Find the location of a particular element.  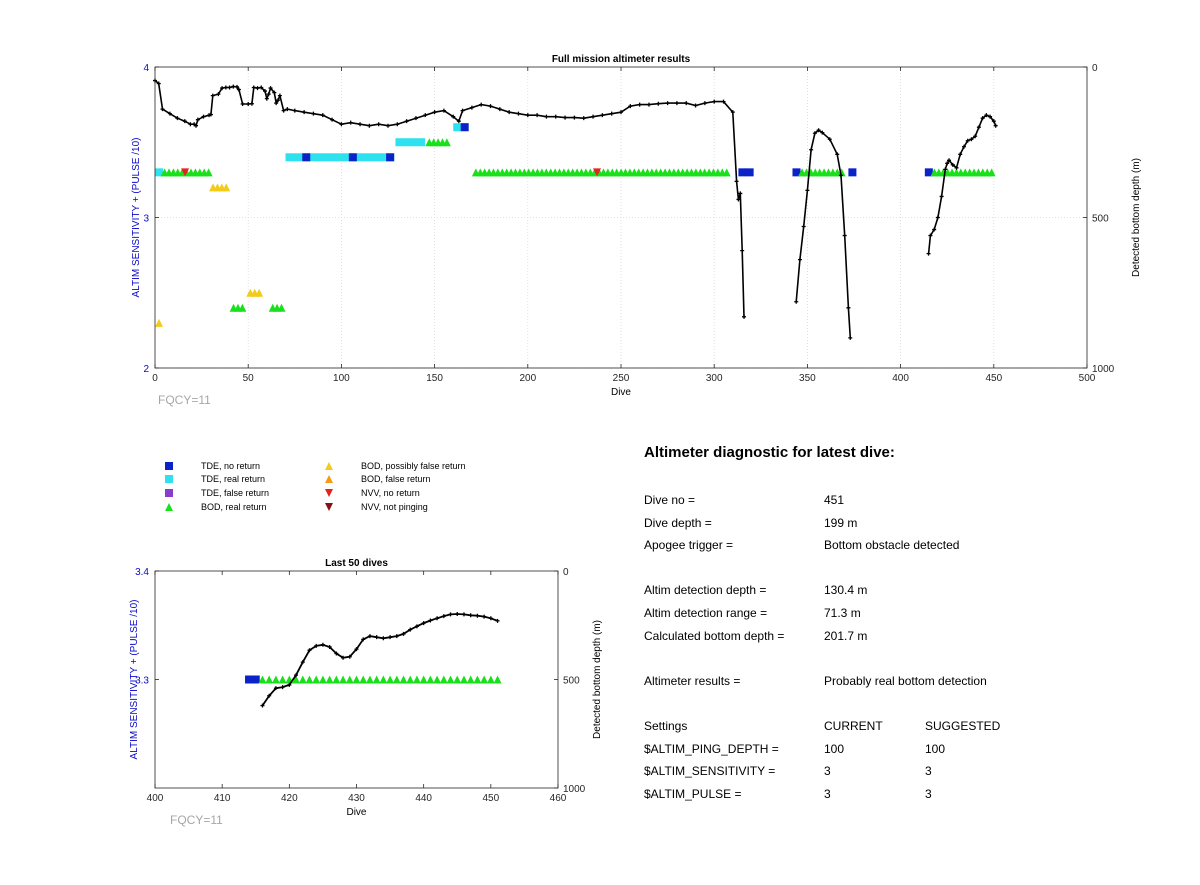

marker-nvv_no is located at coordinates (597, 172).